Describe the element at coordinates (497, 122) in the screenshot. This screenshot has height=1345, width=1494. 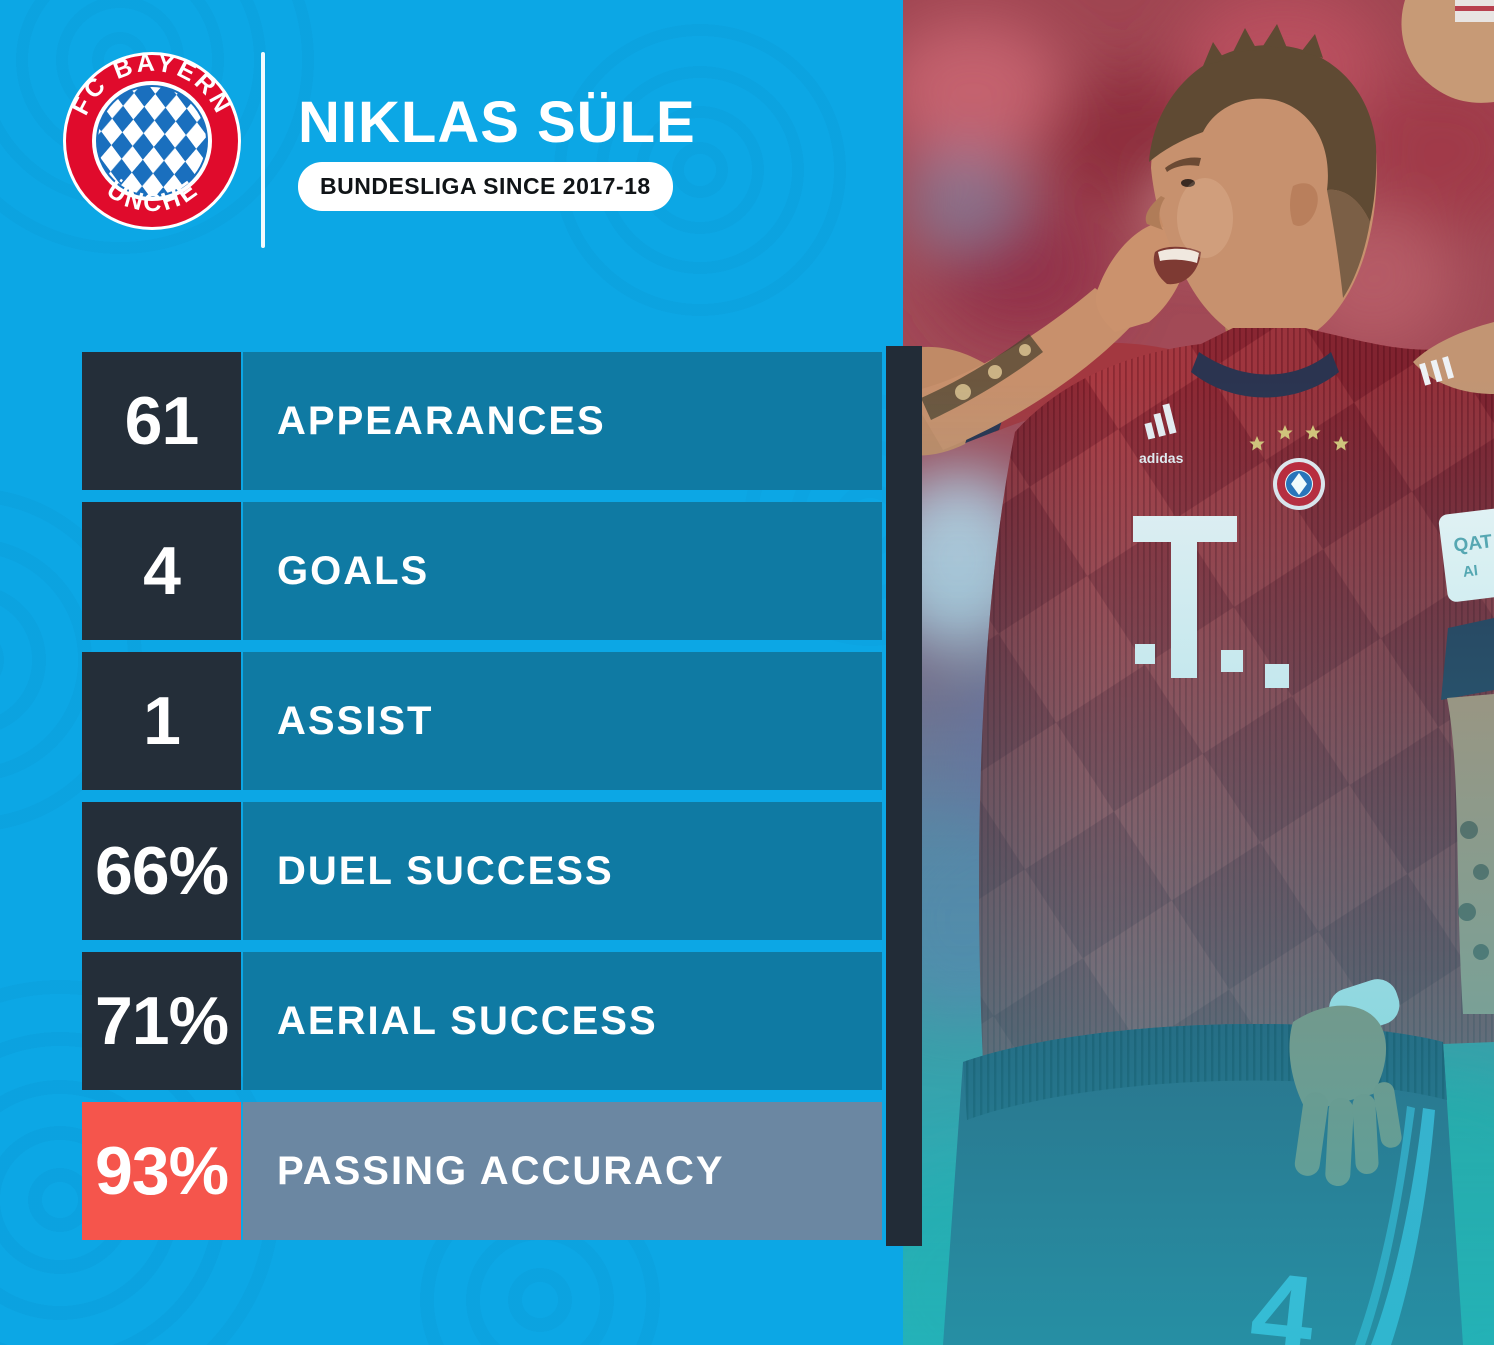
I see `page-title: NIKLAS SÜLE` at that location.